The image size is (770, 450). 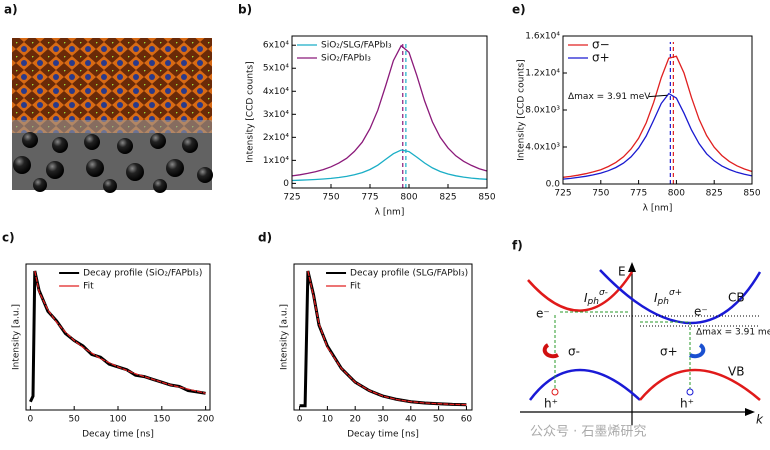 What do you see at coordinates (276, 46) in the screenshot?
I see `y-tick-label: 6x10⁴` at bounding box center [276, 46].